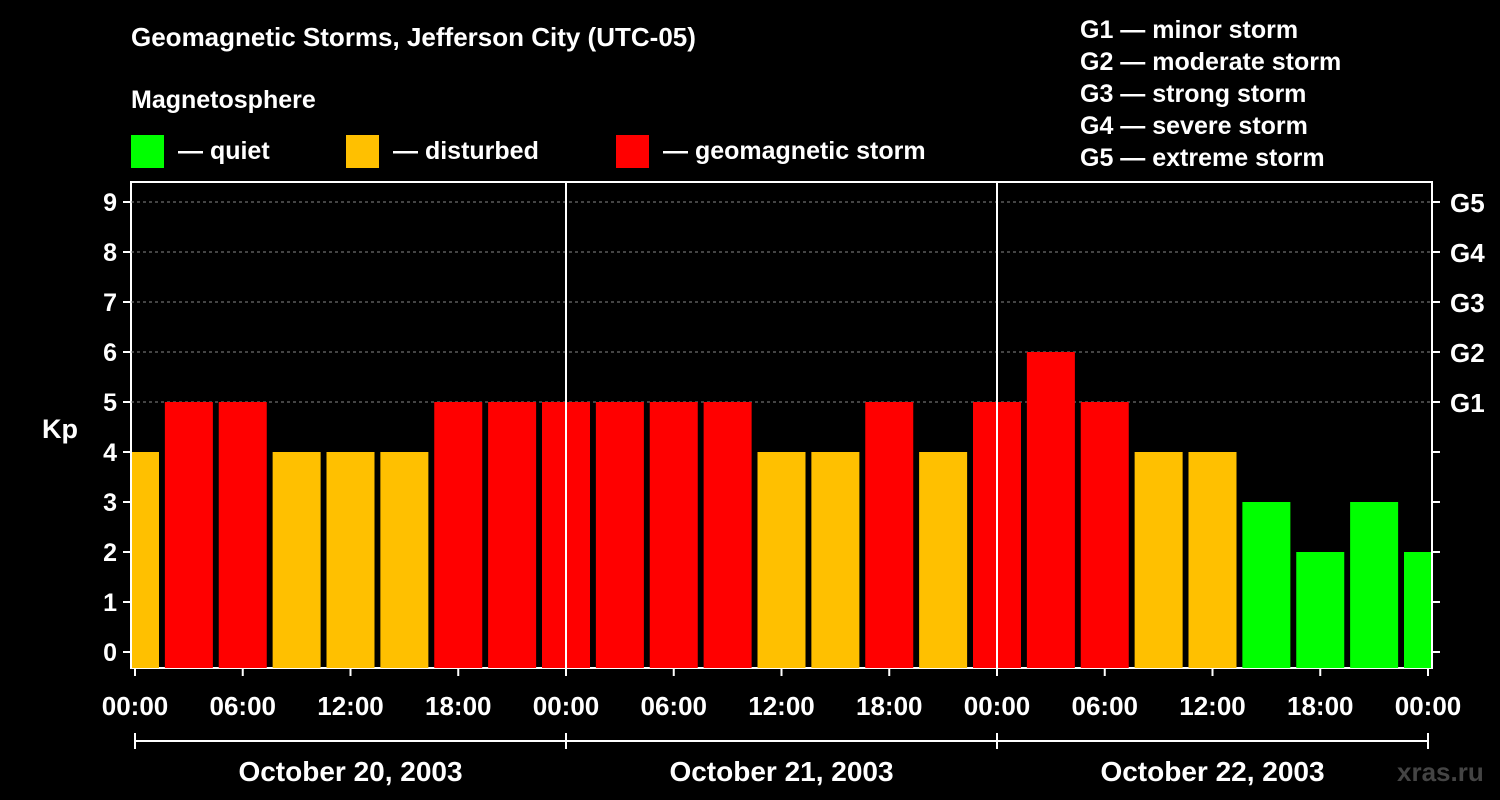 The image size is (1500, 800). What do you see at coordinates (1193, 94) in the screenshot?
I see `storm-scale-g3: G3 — strong storm` at bounding box center [1193, 94].